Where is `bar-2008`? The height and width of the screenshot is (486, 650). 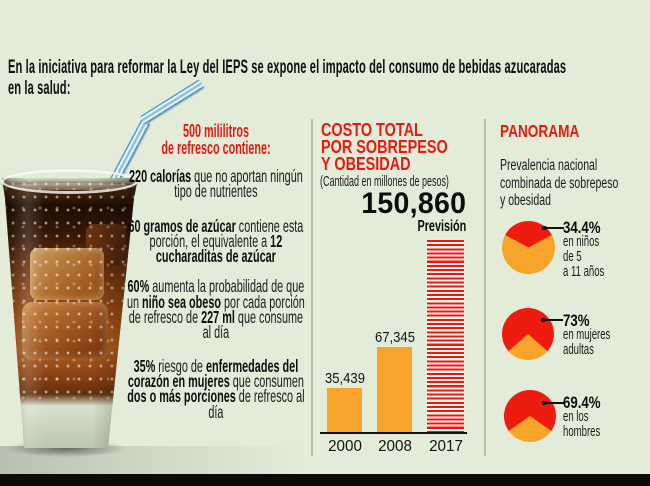
bar-2008 is located at coordinates (394, 390).